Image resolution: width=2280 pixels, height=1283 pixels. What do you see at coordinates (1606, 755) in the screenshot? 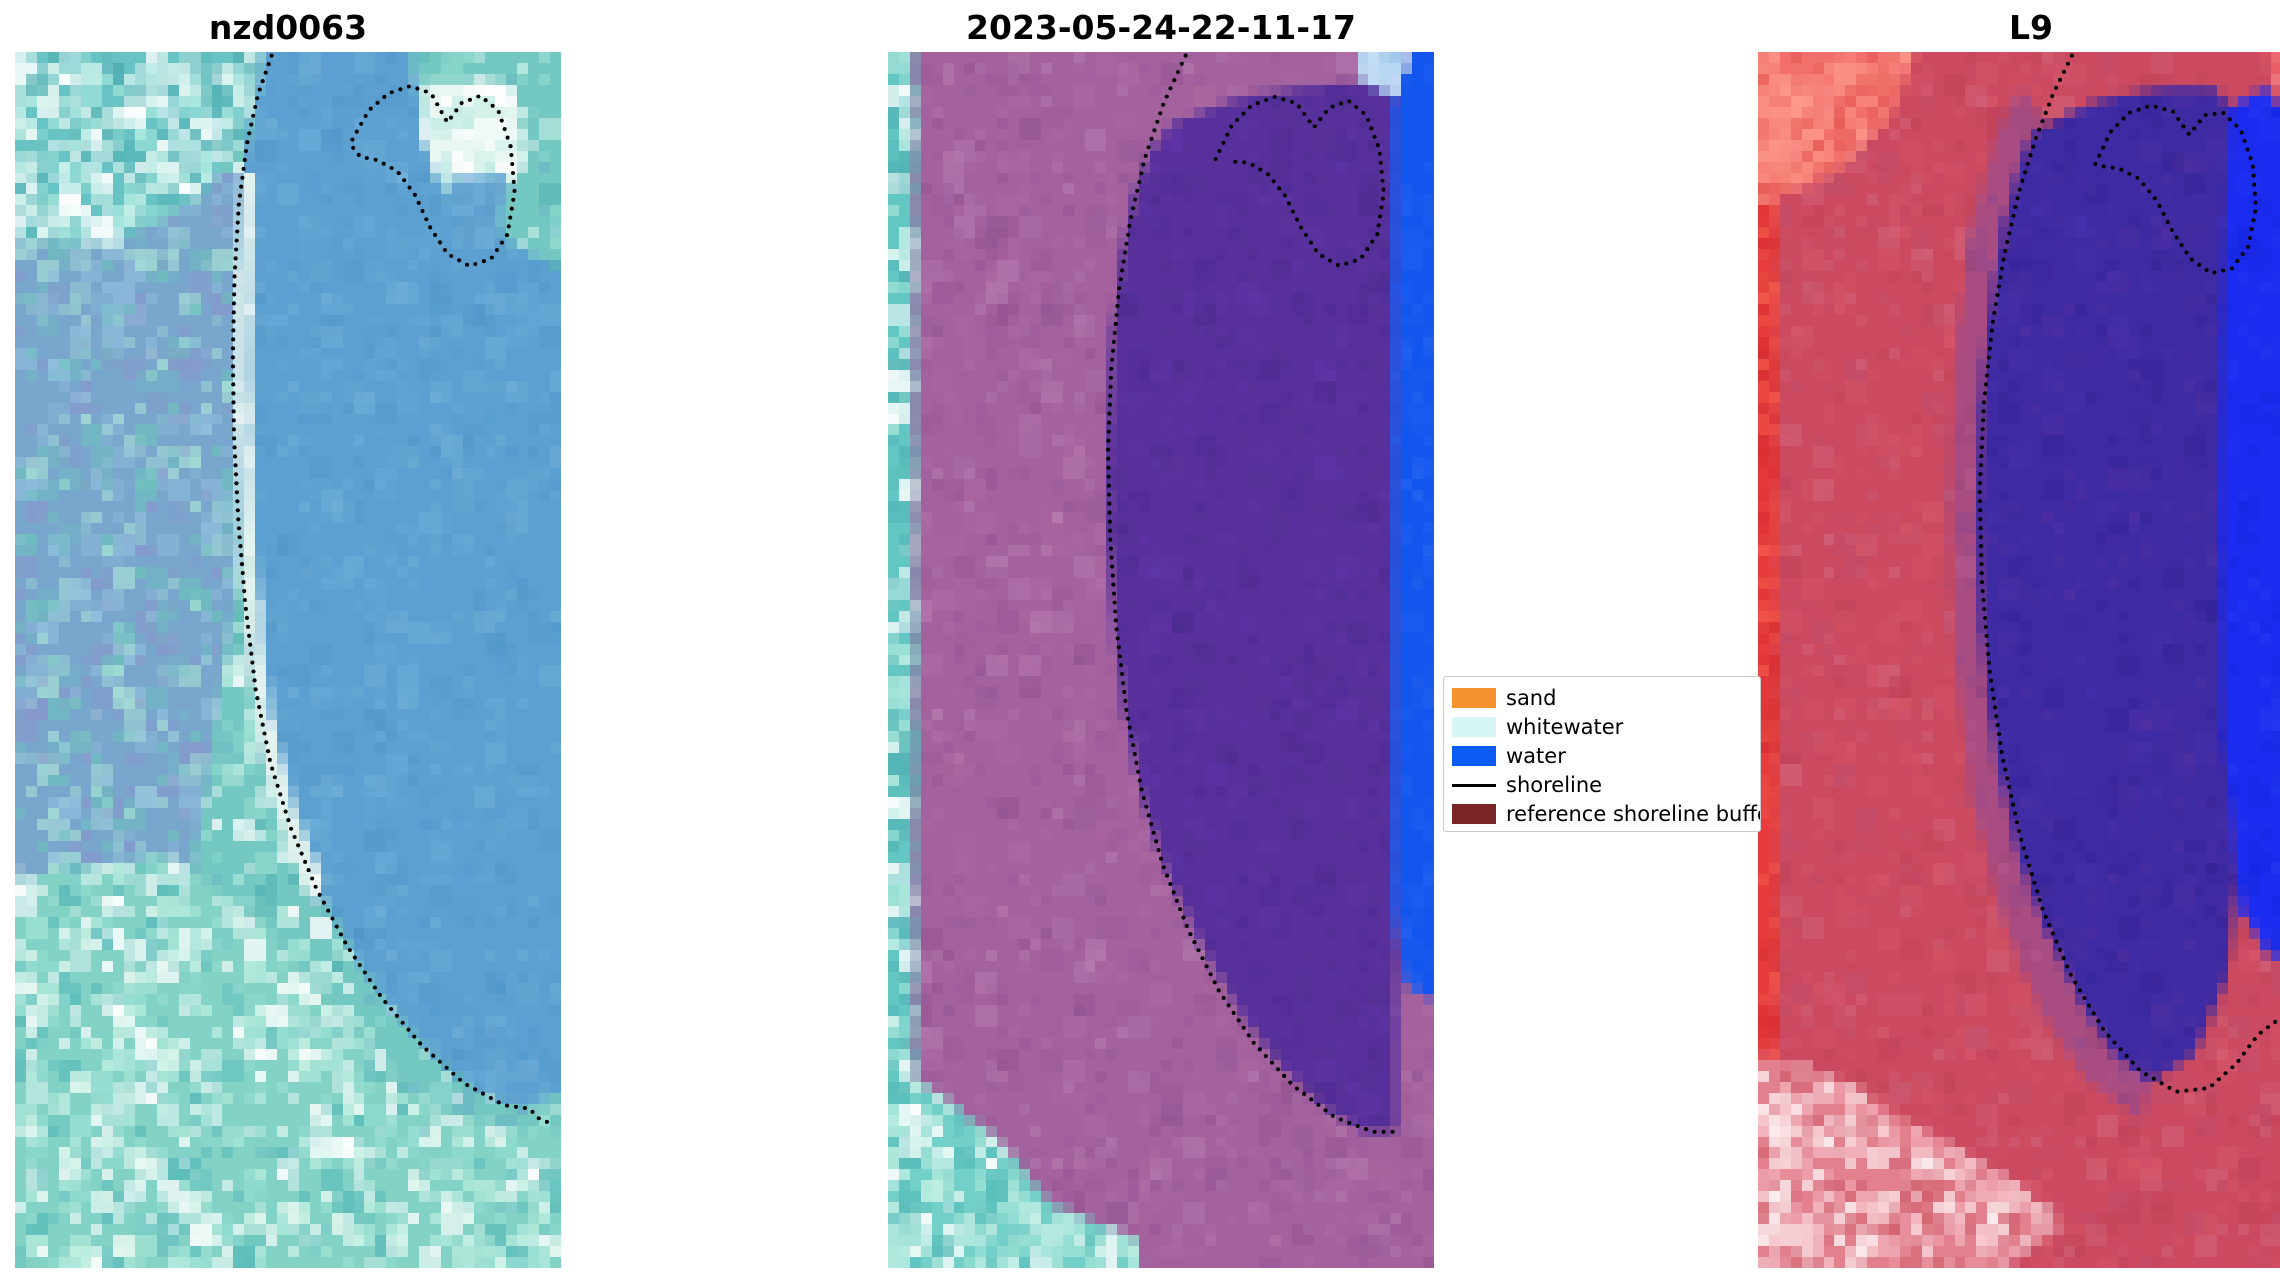
I see `legend-entry-water: water` at bounding box center [1606, 755].